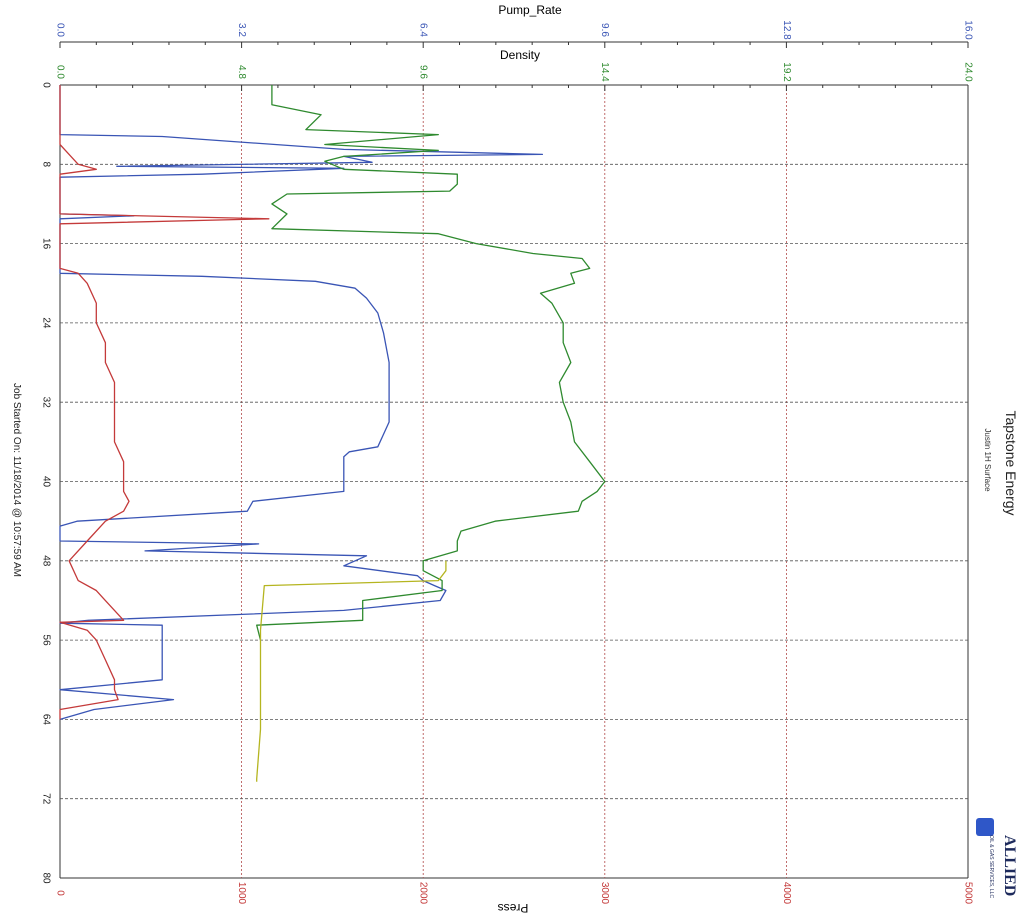 The width and height of the screenshot is (1027, 923). What do you see at coordinates (1011, 462) in the screenshot?
I see `chart-title: Tapstone Energy` at bounding box center [1011, 462].